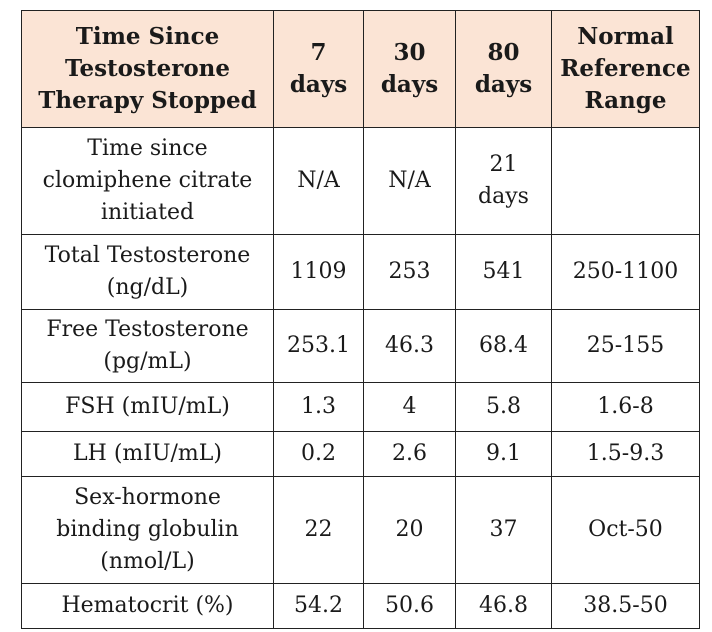  What do you see at coordinates (503, 181) in the screenshot?
I see `value-80-days: 21 days` at bounding box center [503, 181].